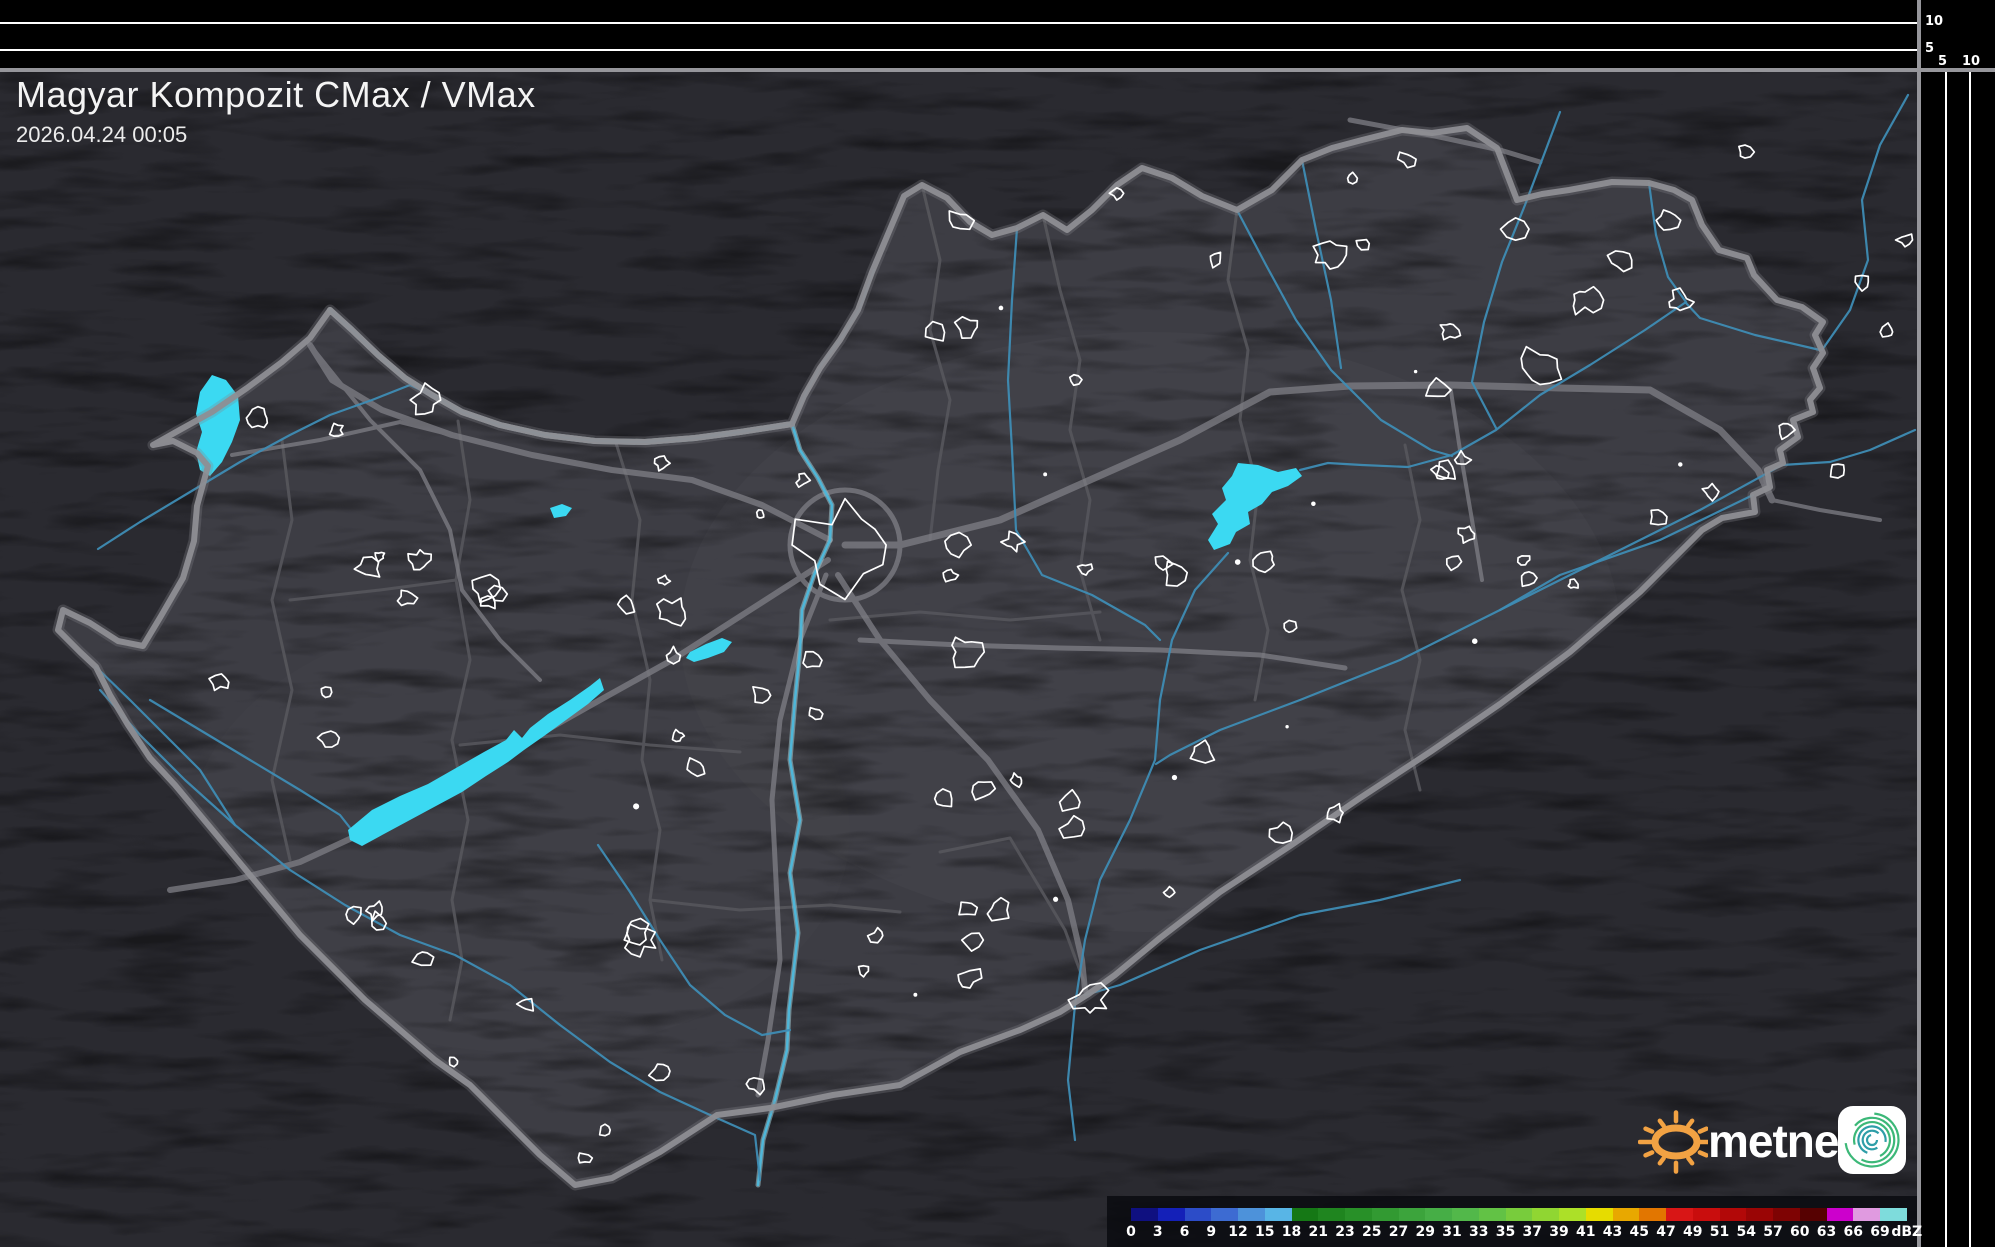 The height and width of the screenshot is (1247, 1995). What do you see at coordinates (1291, 1232) in the screenshot?
I see `dbz-label: 18` at bounding box center [1291, 1232].